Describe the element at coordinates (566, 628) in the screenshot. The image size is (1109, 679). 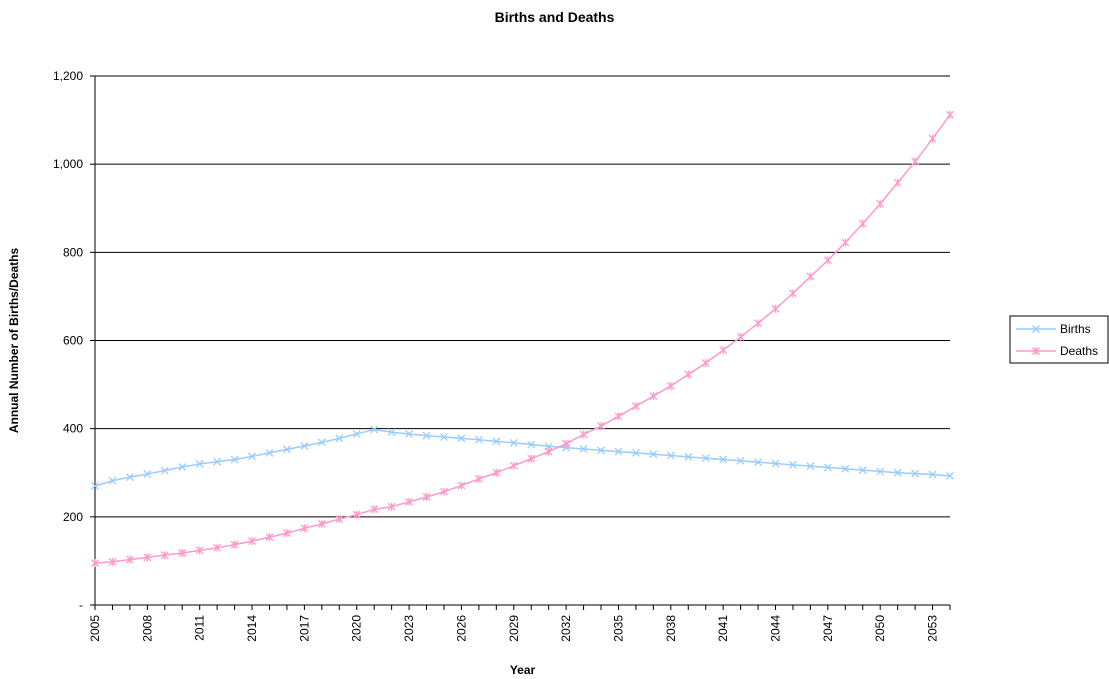
I see `x-tick-label: 2032` at that location.